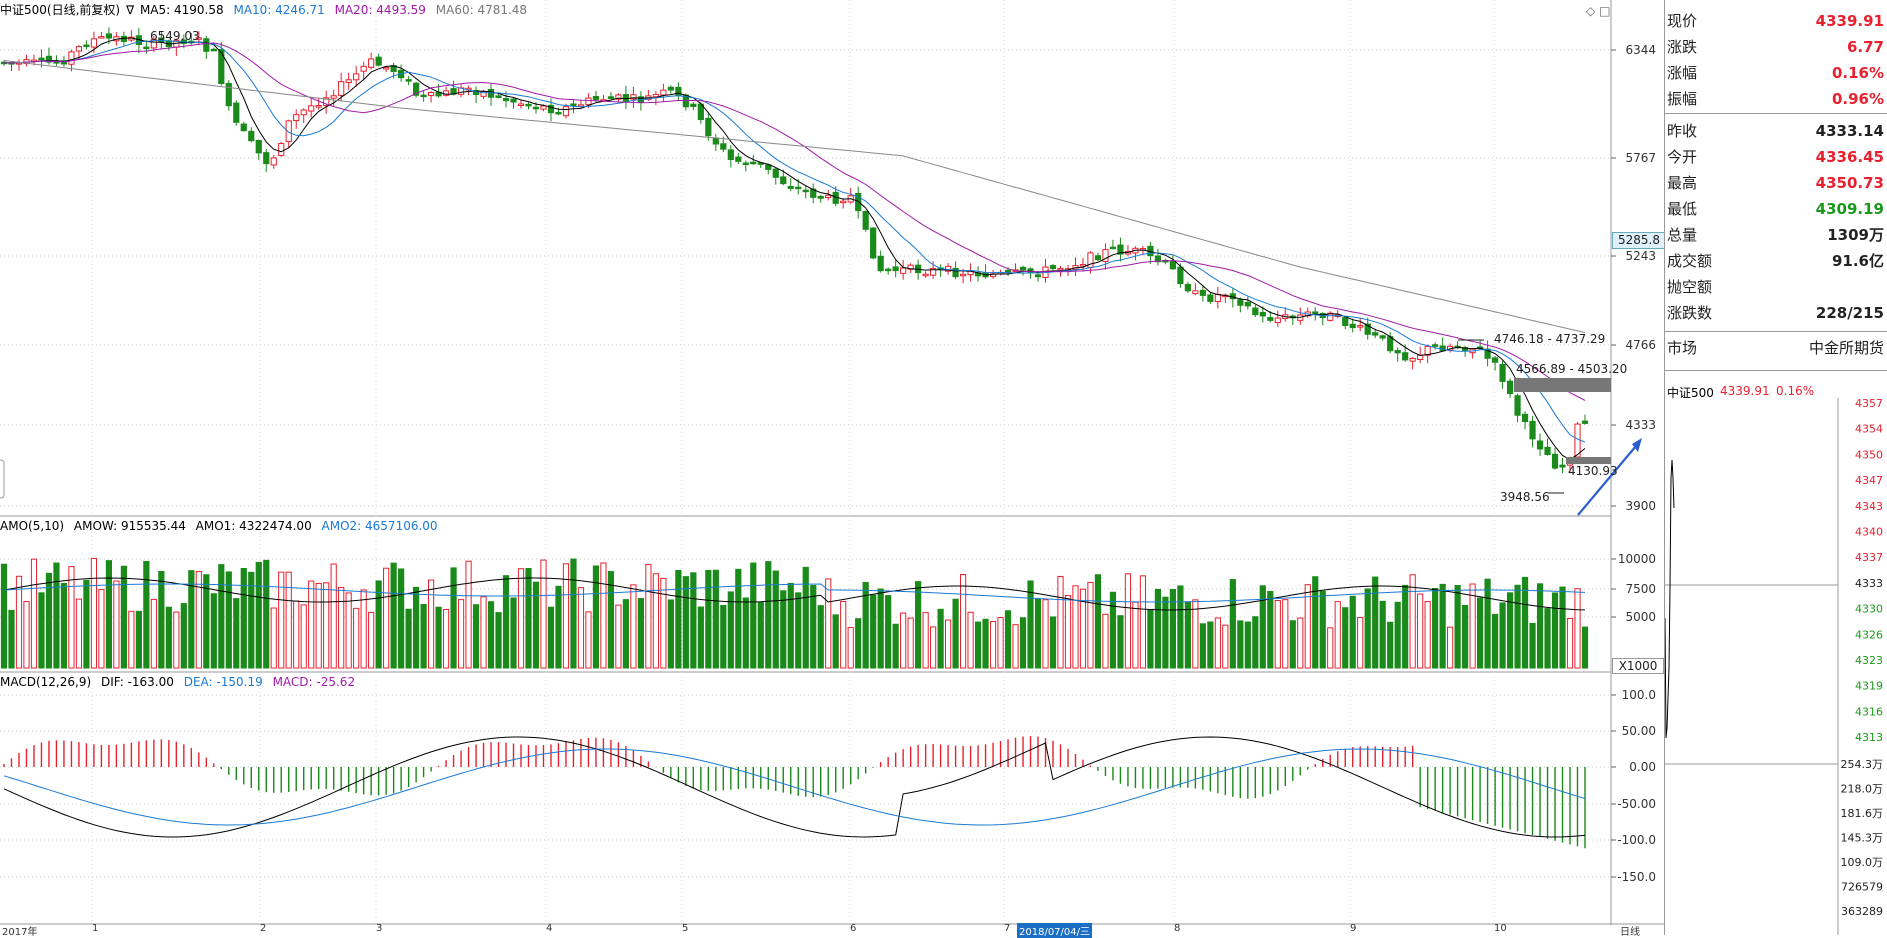  I want to click on macd-axis-label: 0.00, so click(1642, 767).